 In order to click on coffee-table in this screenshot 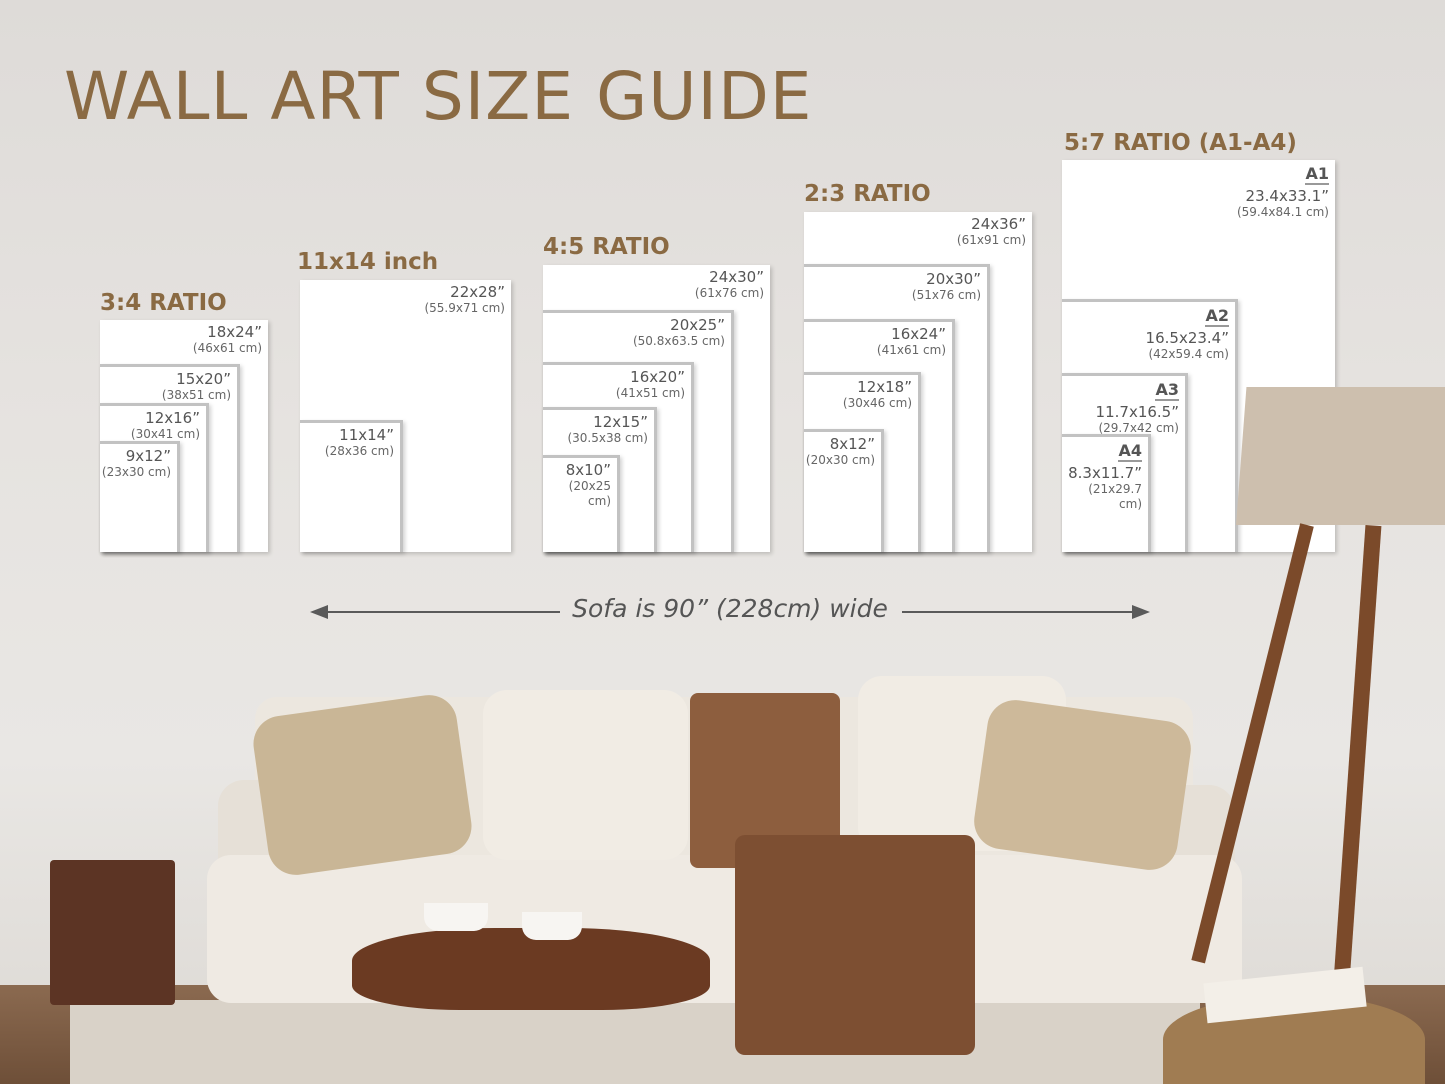, I will do `click(531, 969)`.